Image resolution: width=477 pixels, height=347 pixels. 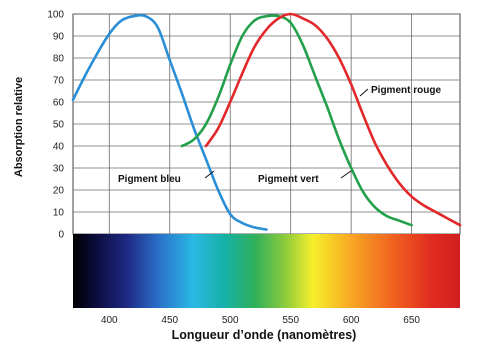 I want to click on y-tick-label: 60, so click(x=59, y=103).